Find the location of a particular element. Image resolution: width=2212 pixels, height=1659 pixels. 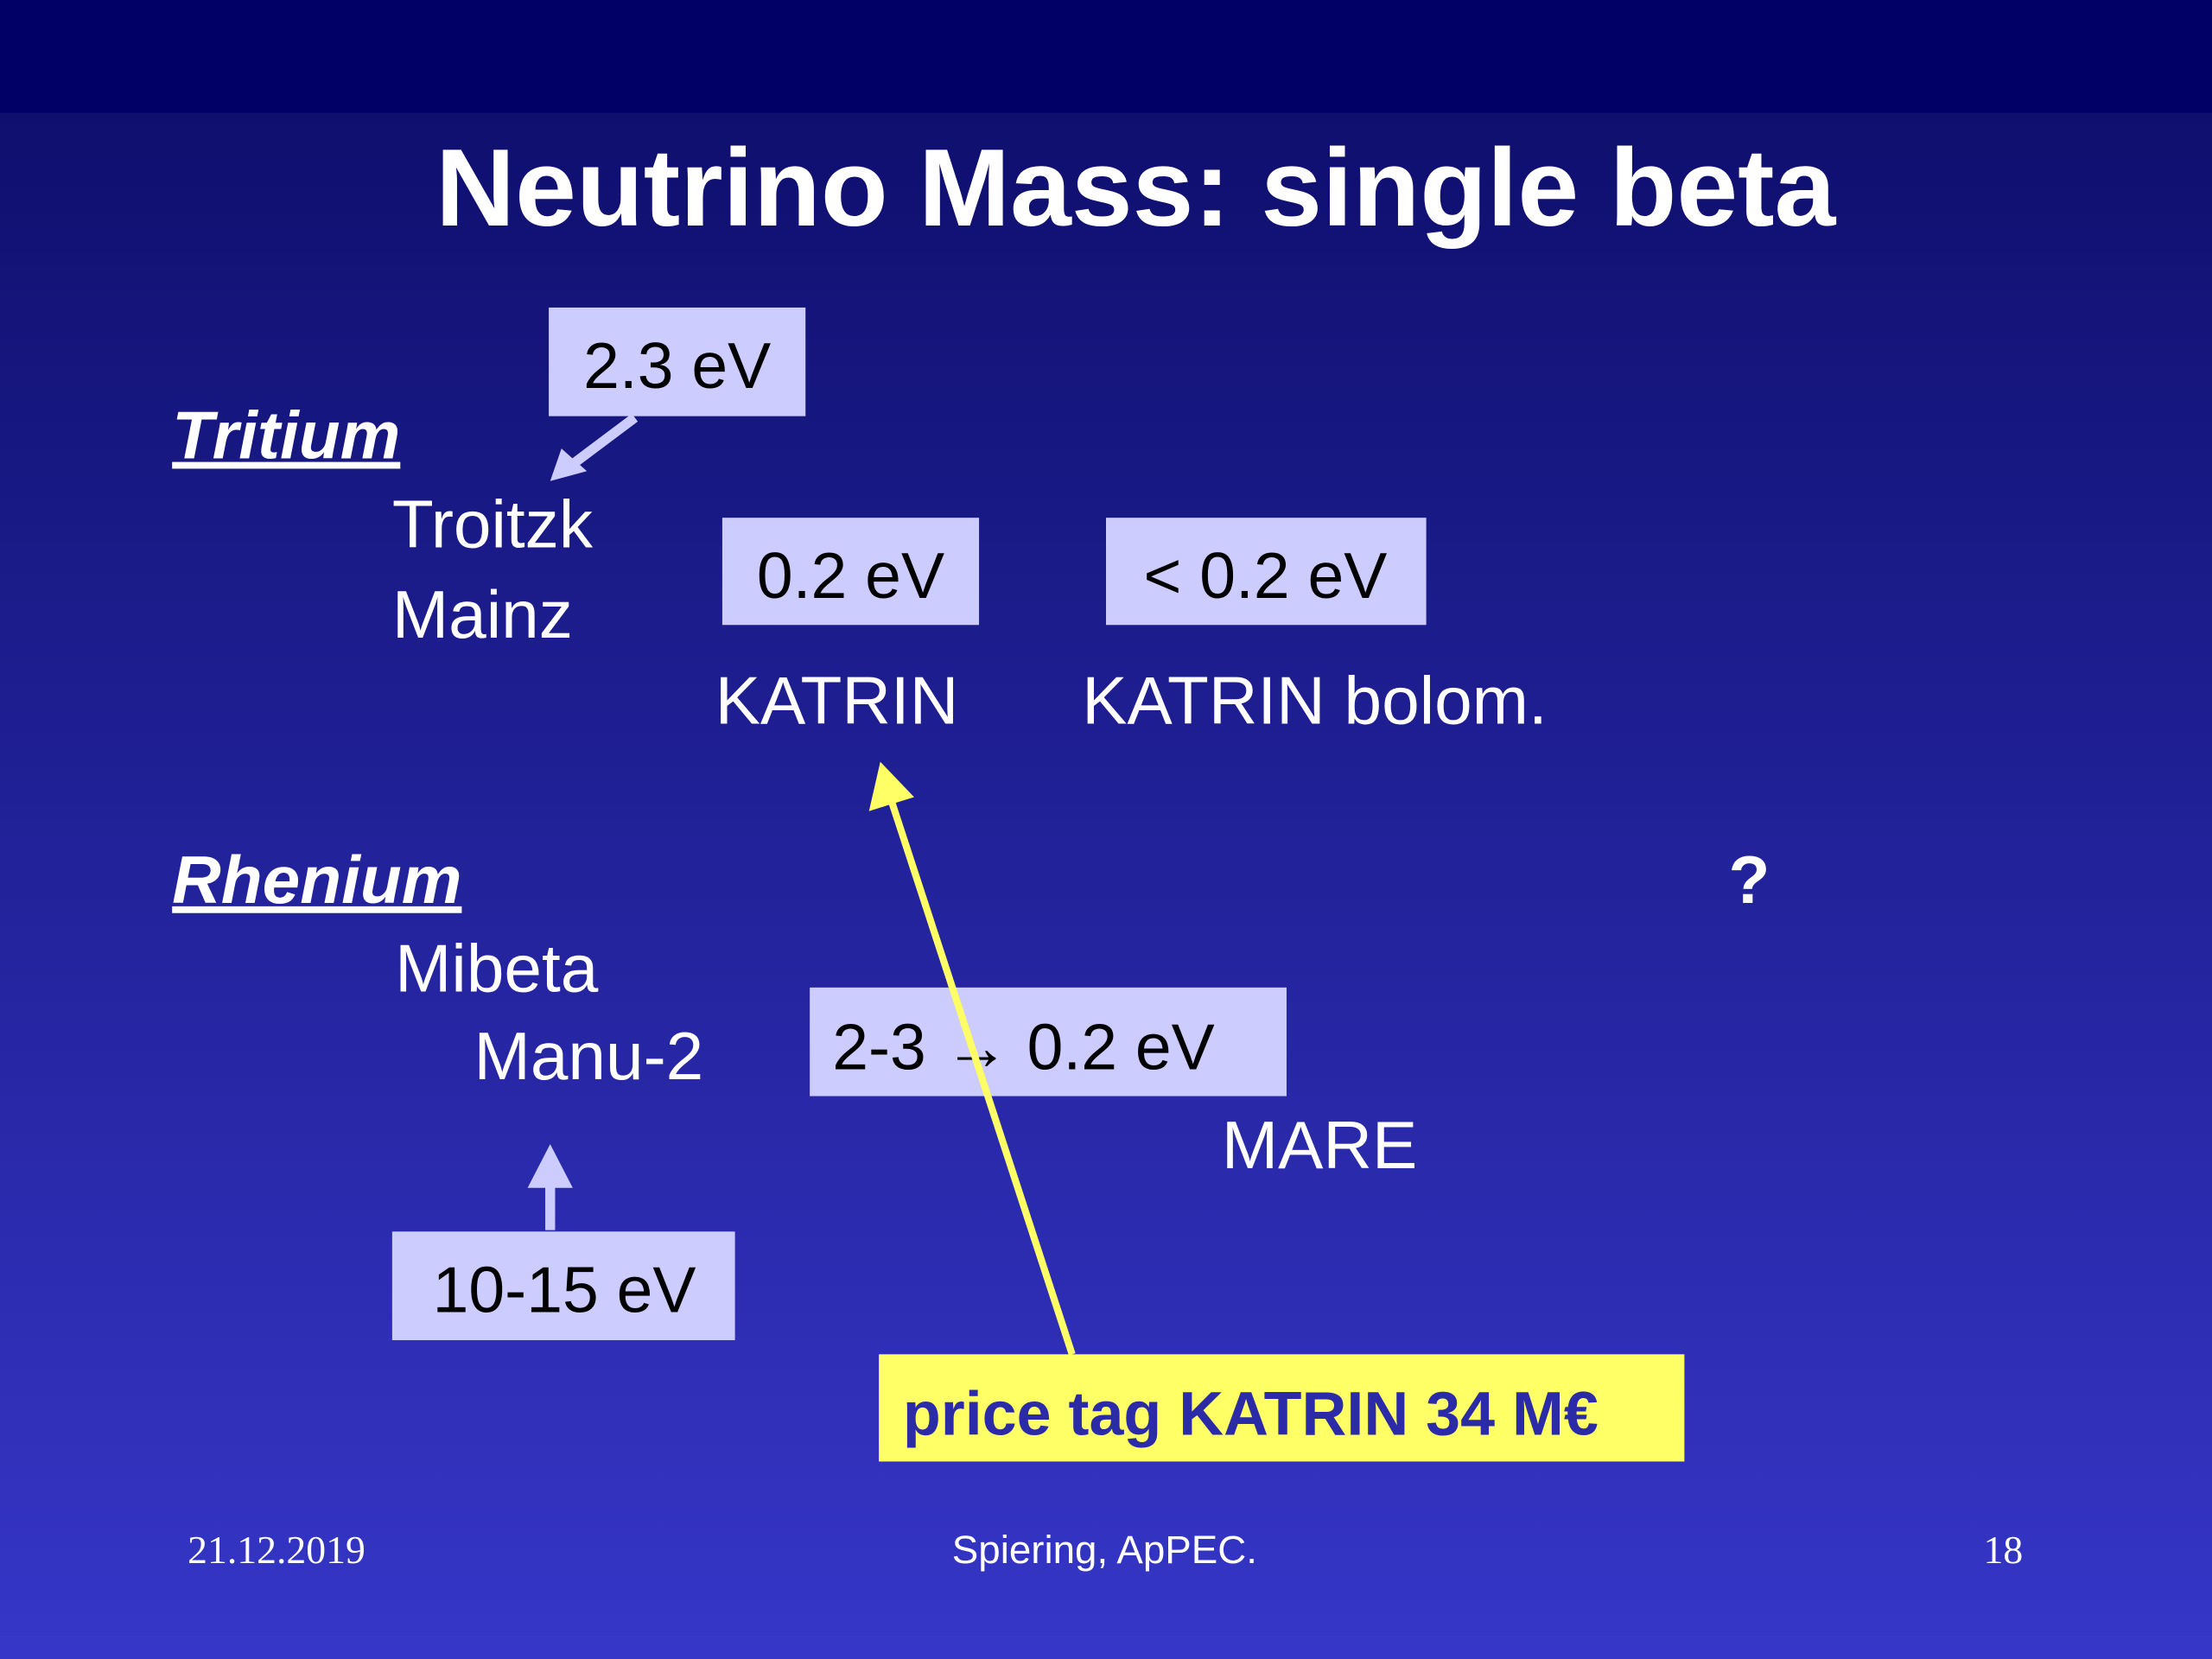

experiment: MARE is located at coordinates (1319, 1145).